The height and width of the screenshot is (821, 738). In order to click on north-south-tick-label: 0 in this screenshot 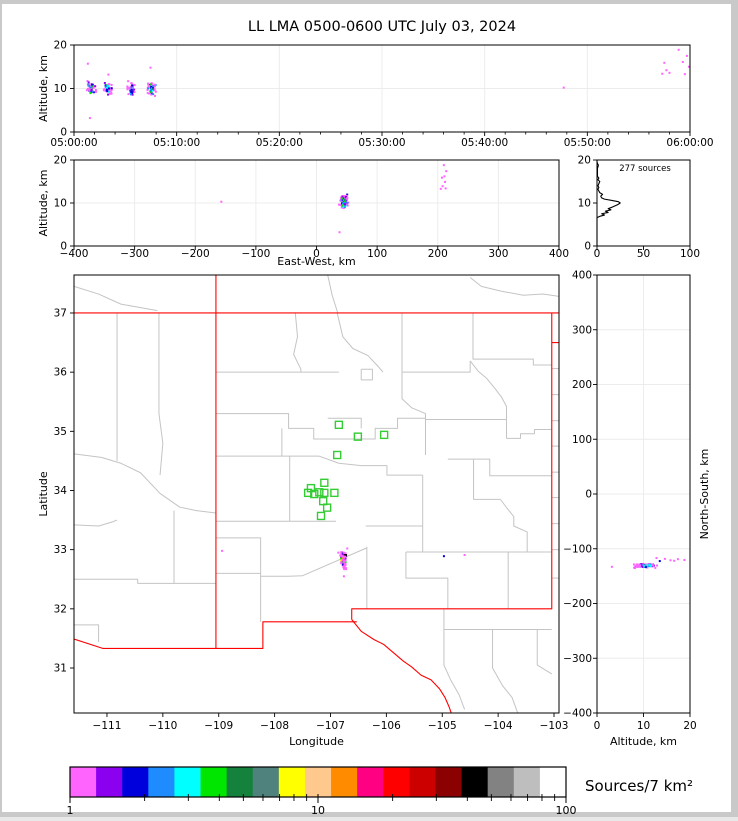, I will do `click(588, 495)`.